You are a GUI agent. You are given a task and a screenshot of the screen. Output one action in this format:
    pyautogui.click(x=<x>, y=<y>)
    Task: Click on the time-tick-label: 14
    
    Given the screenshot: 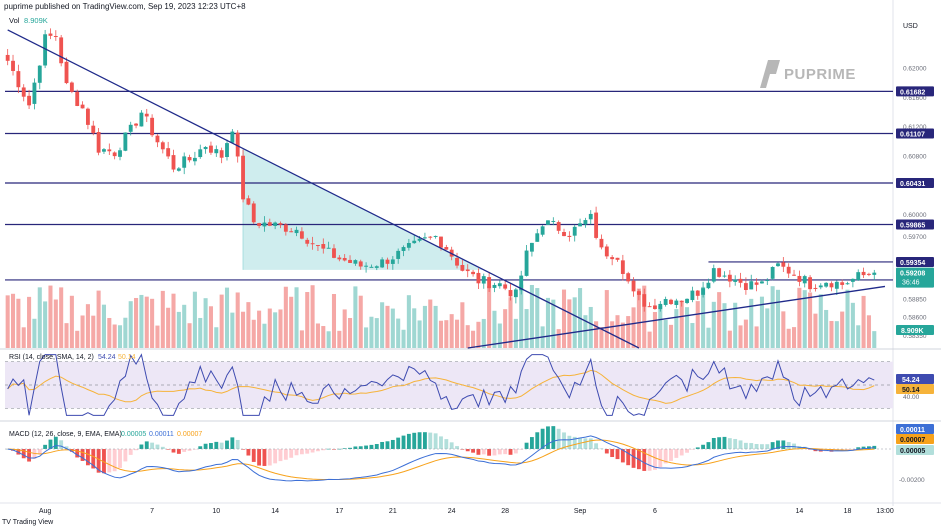 What is the action you would take?
    pyautogui.click(x=799, y=511)
    